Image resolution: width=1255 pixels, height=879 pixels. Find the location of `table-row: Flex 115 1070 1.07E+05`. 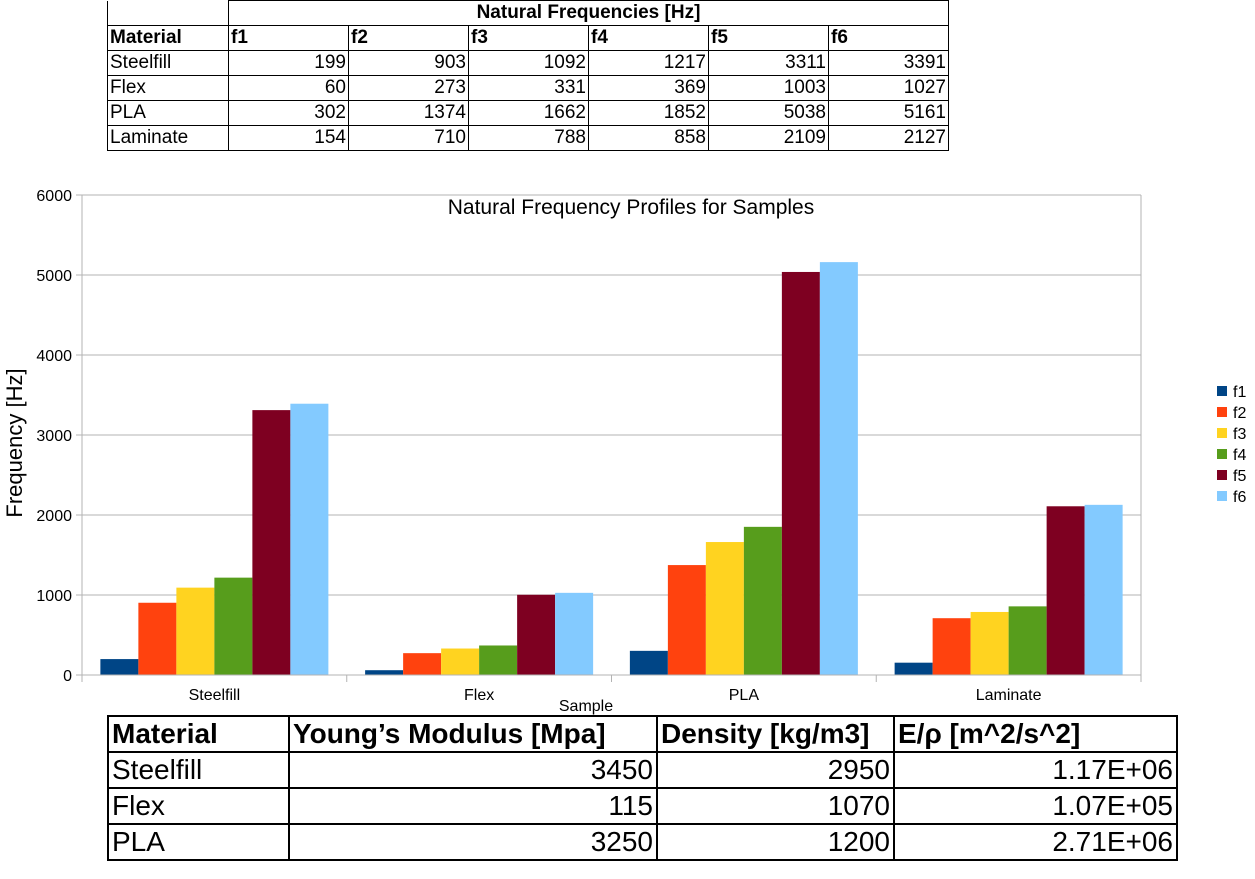

table-row: Flex 115 1070 1.07E+05 is located at coordinates (642, 806).